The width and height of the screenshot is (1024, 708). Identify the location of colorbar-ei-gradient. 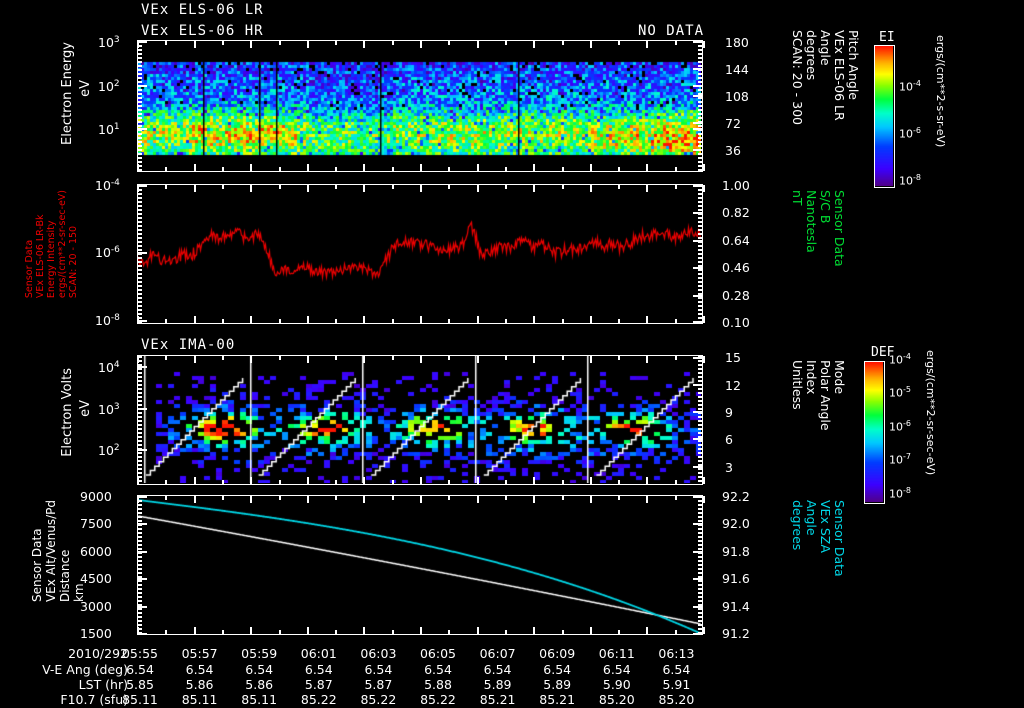
(884, 116).